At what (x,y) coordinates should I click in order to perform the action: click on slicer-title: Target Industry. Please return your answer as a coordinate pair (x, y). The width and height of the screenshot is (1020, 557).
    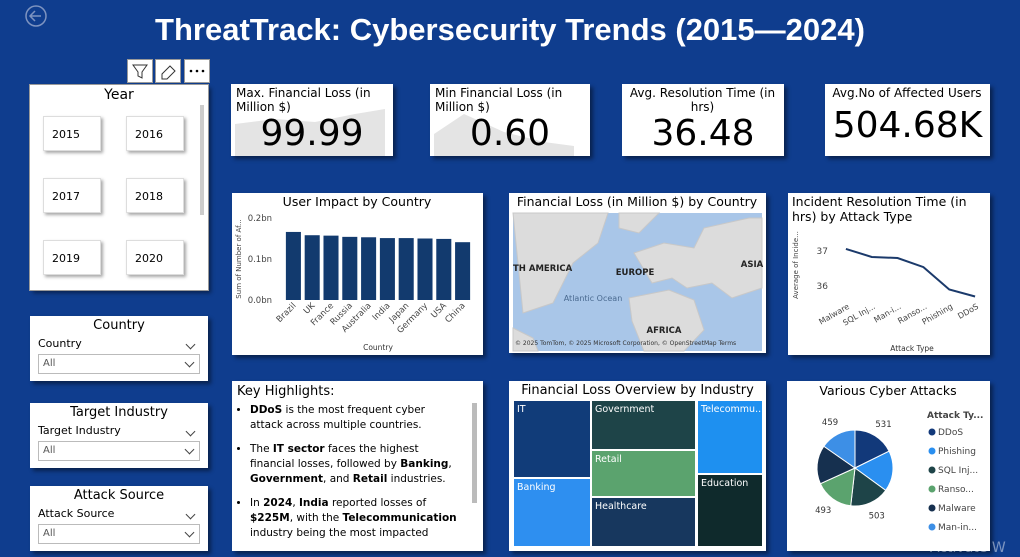
    Looking at the image, I should click on (119, 412).